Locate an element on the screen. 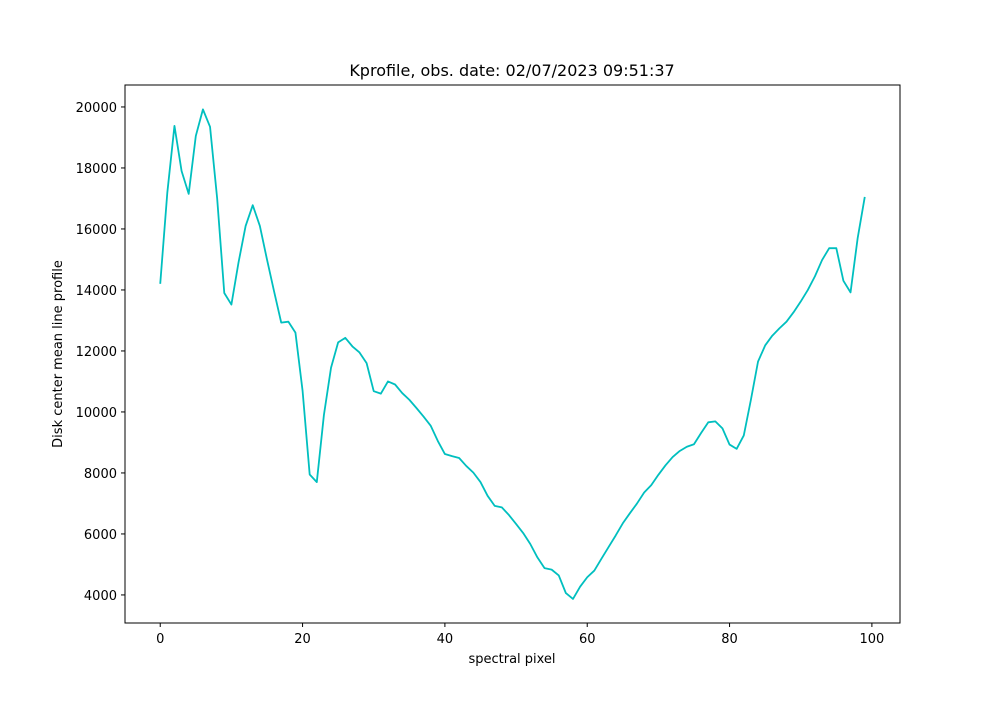  y-tick-label: 14000 is located at coordinates (96, 291).